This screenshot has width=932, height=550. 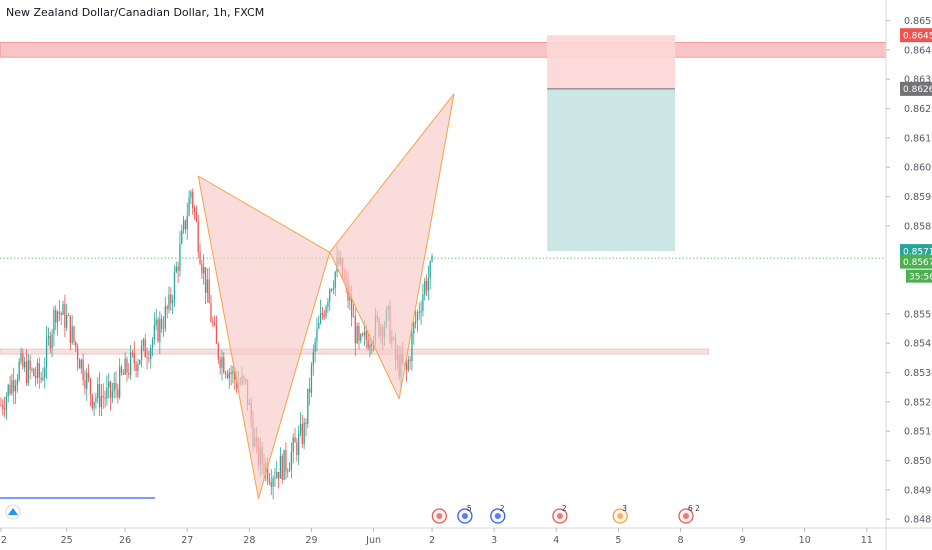 What do you see at coordinates (918, 138) in the screenshot?
I see `price-tick-label: 0.86100` at bounding box center [918, 138].